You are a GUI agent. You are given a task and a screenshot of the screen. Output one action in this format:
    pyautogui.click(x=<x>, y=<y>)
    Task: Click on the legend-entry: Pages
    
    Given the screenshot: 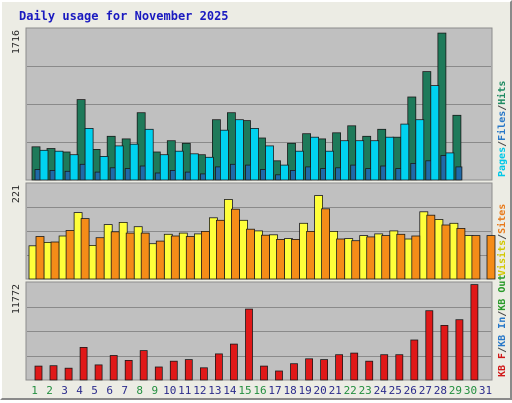 What is the action you would take?
    pyautogui.click(x=502, y=162)
    